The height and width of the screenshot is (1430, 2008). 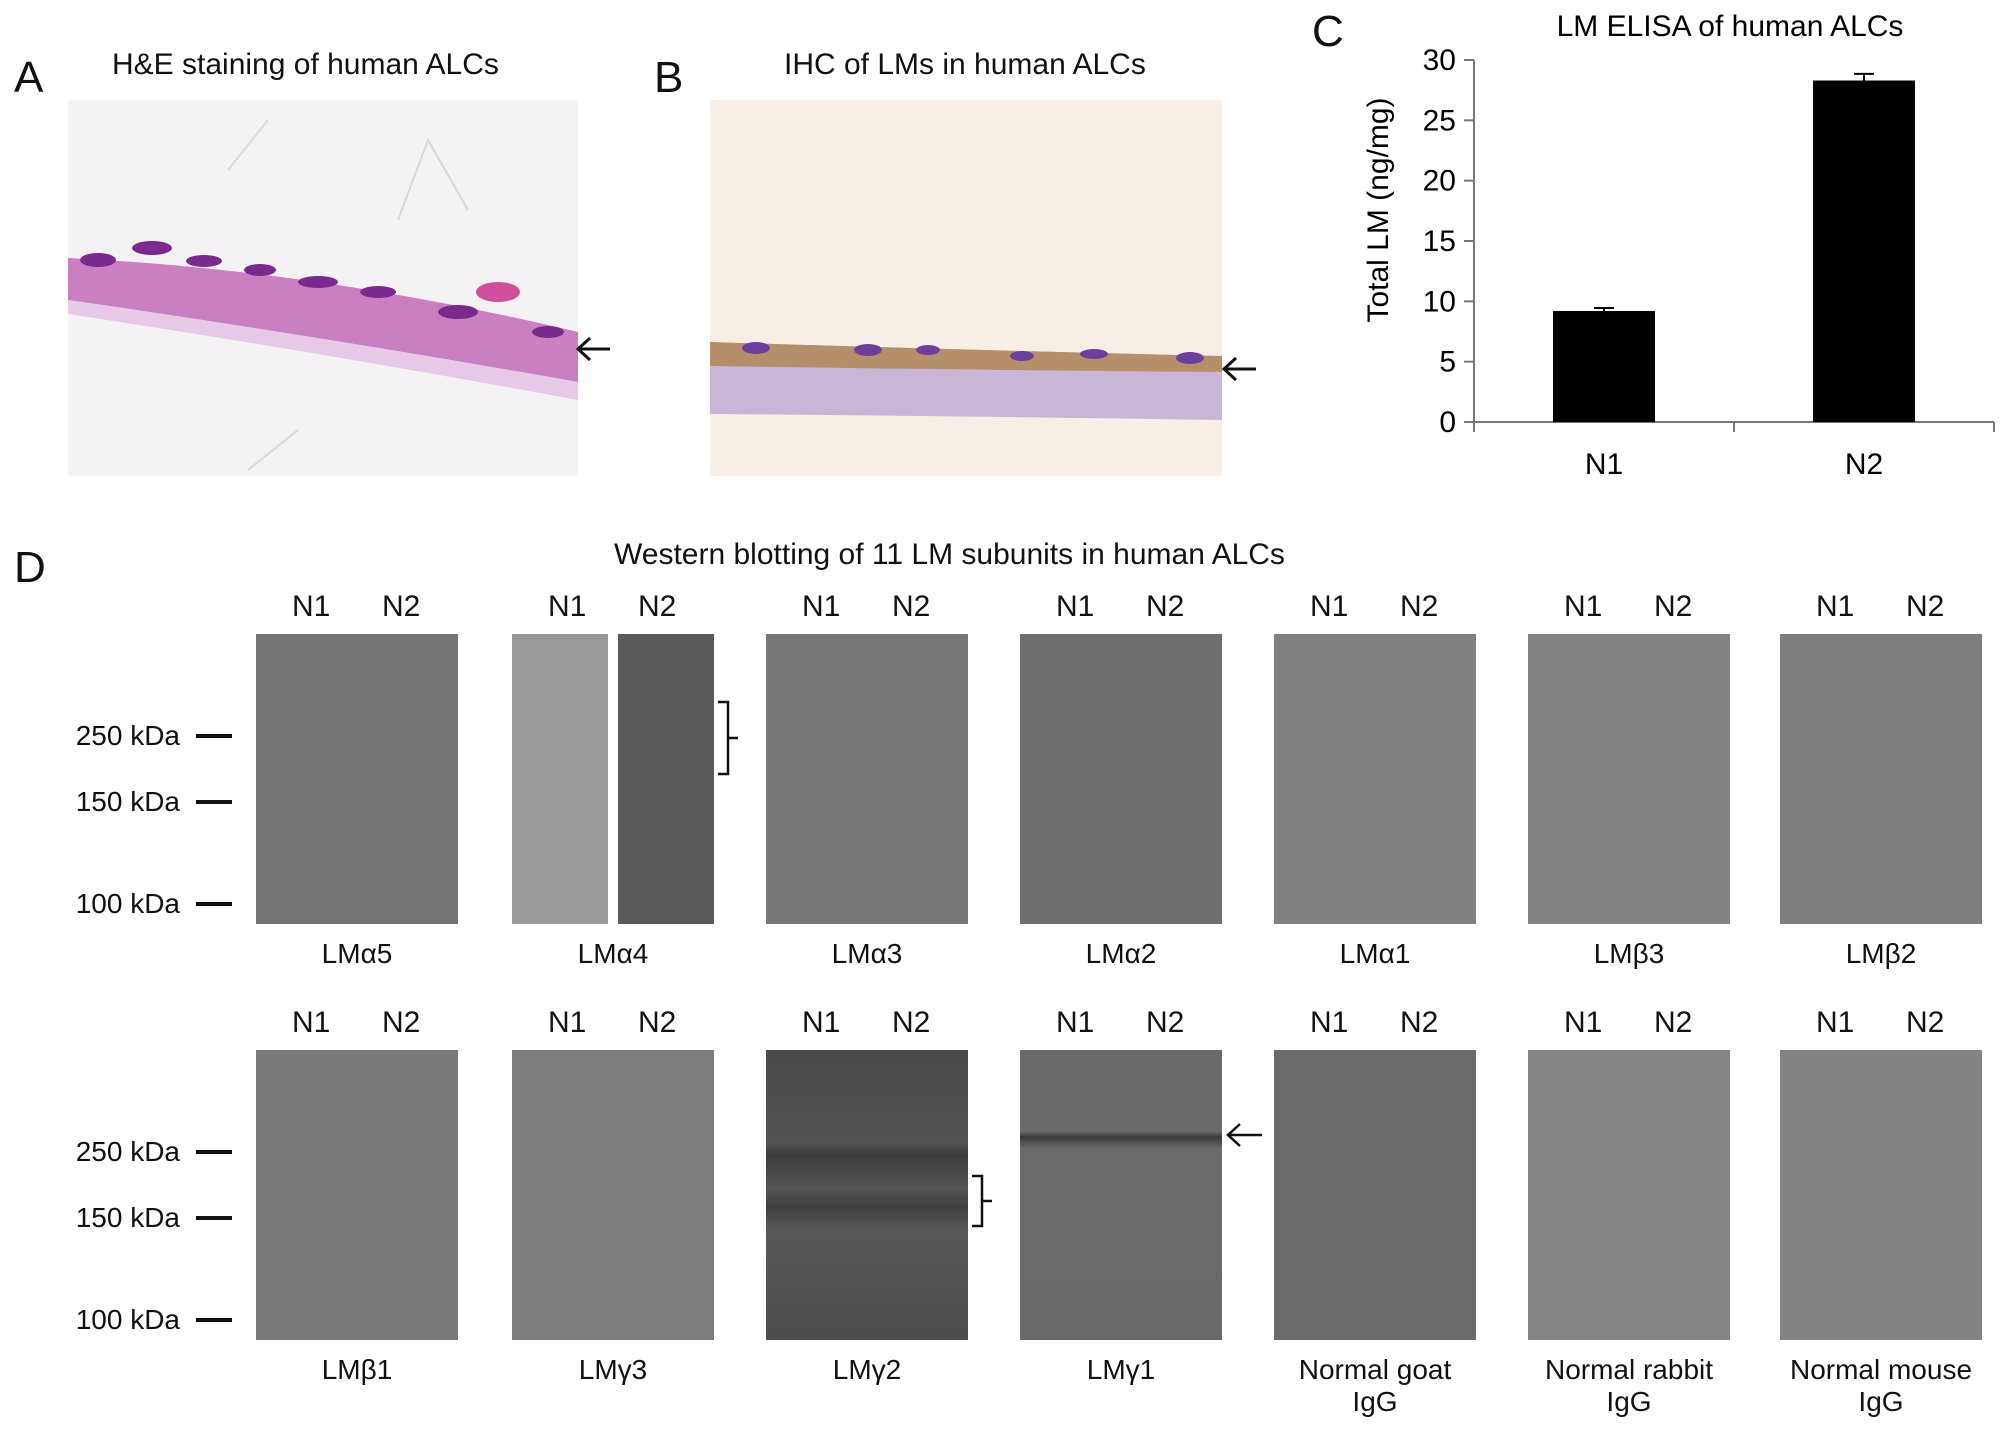 I want to click on blot-subunit-label: LMα5, so click(x=357, y=953).